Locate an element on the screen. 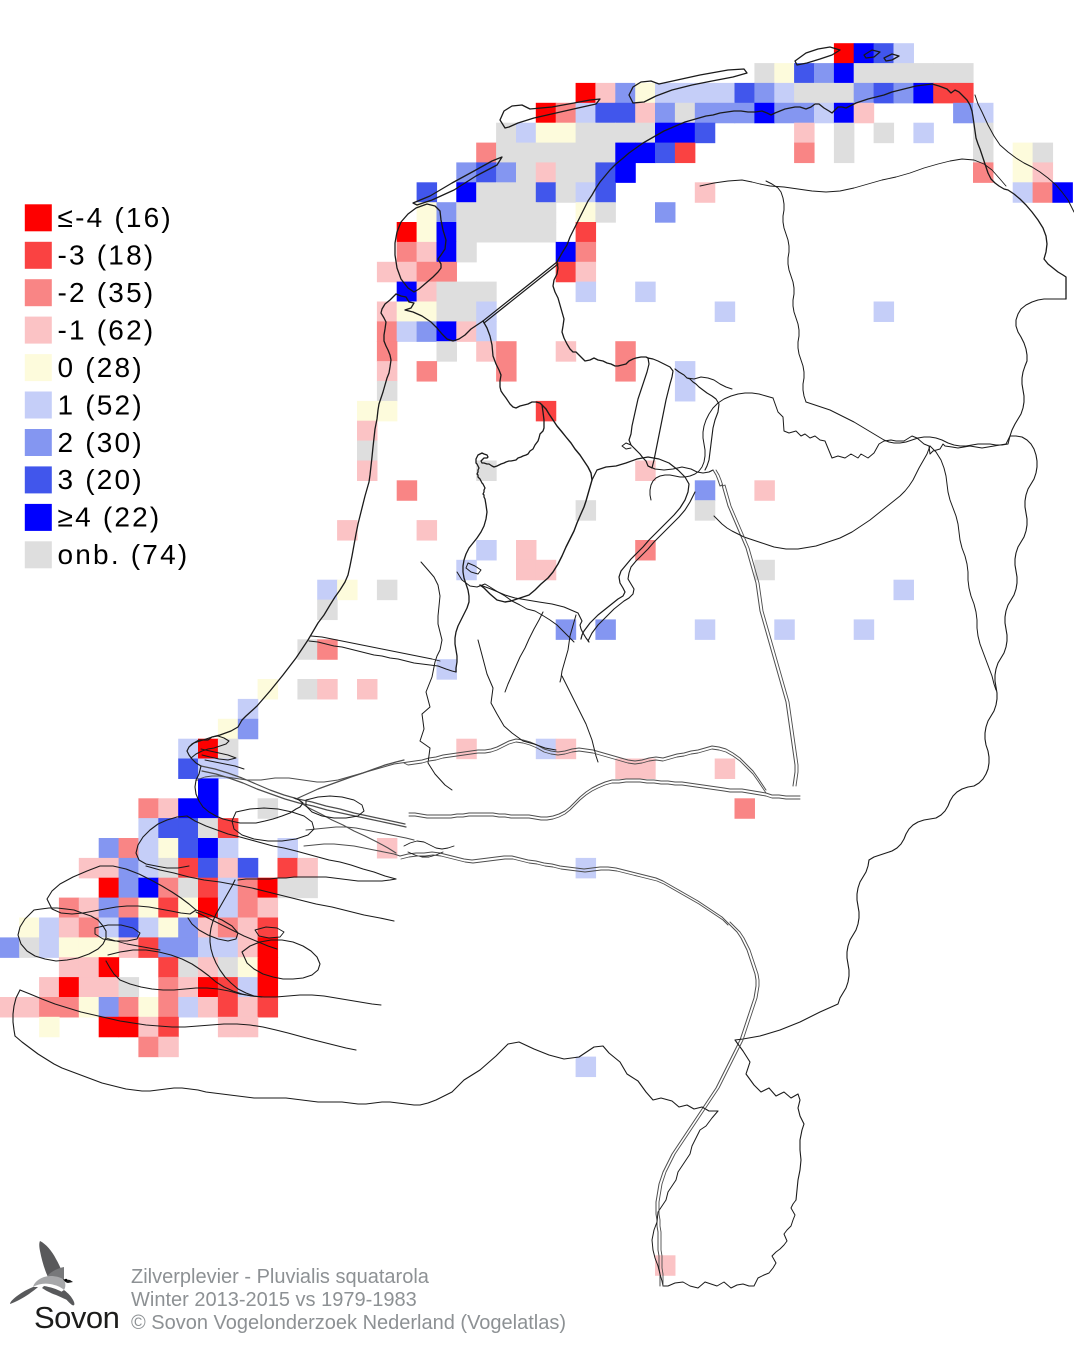 The height and width of the screenshot is (1345, 1074). svg-text: 1 (52) is located at coordinates (101, 404).